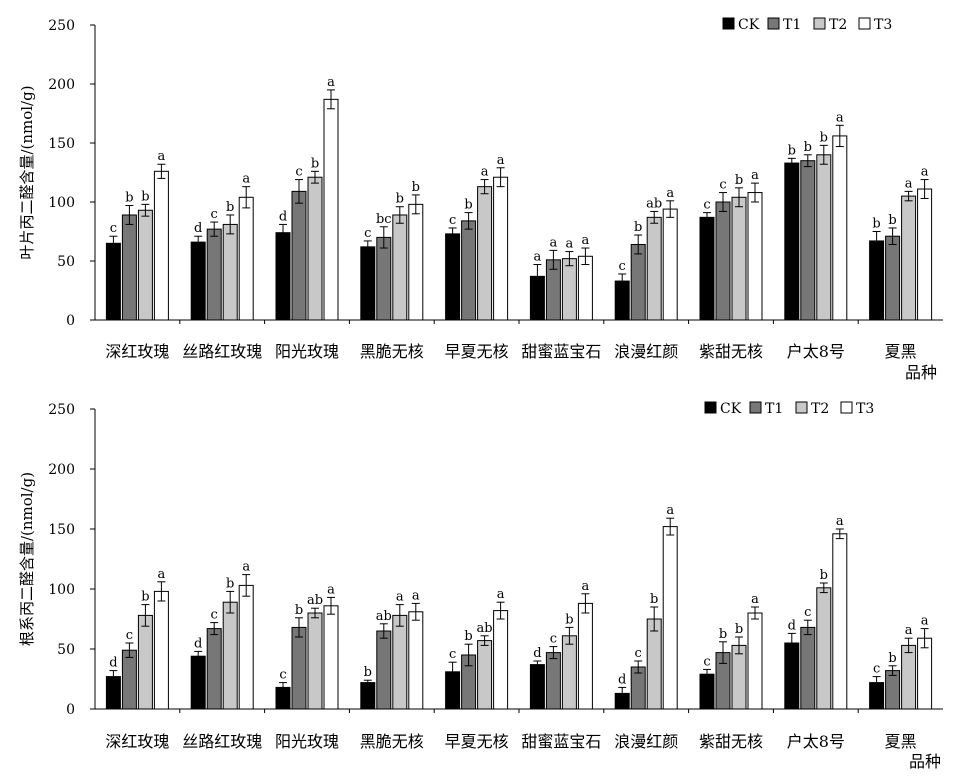 The height and width of the screenshot is (781, 973). Describe the element at coordinates (307, 741) in the screenshot. I see `x-category-label: 阳光玫瑰` at that location.